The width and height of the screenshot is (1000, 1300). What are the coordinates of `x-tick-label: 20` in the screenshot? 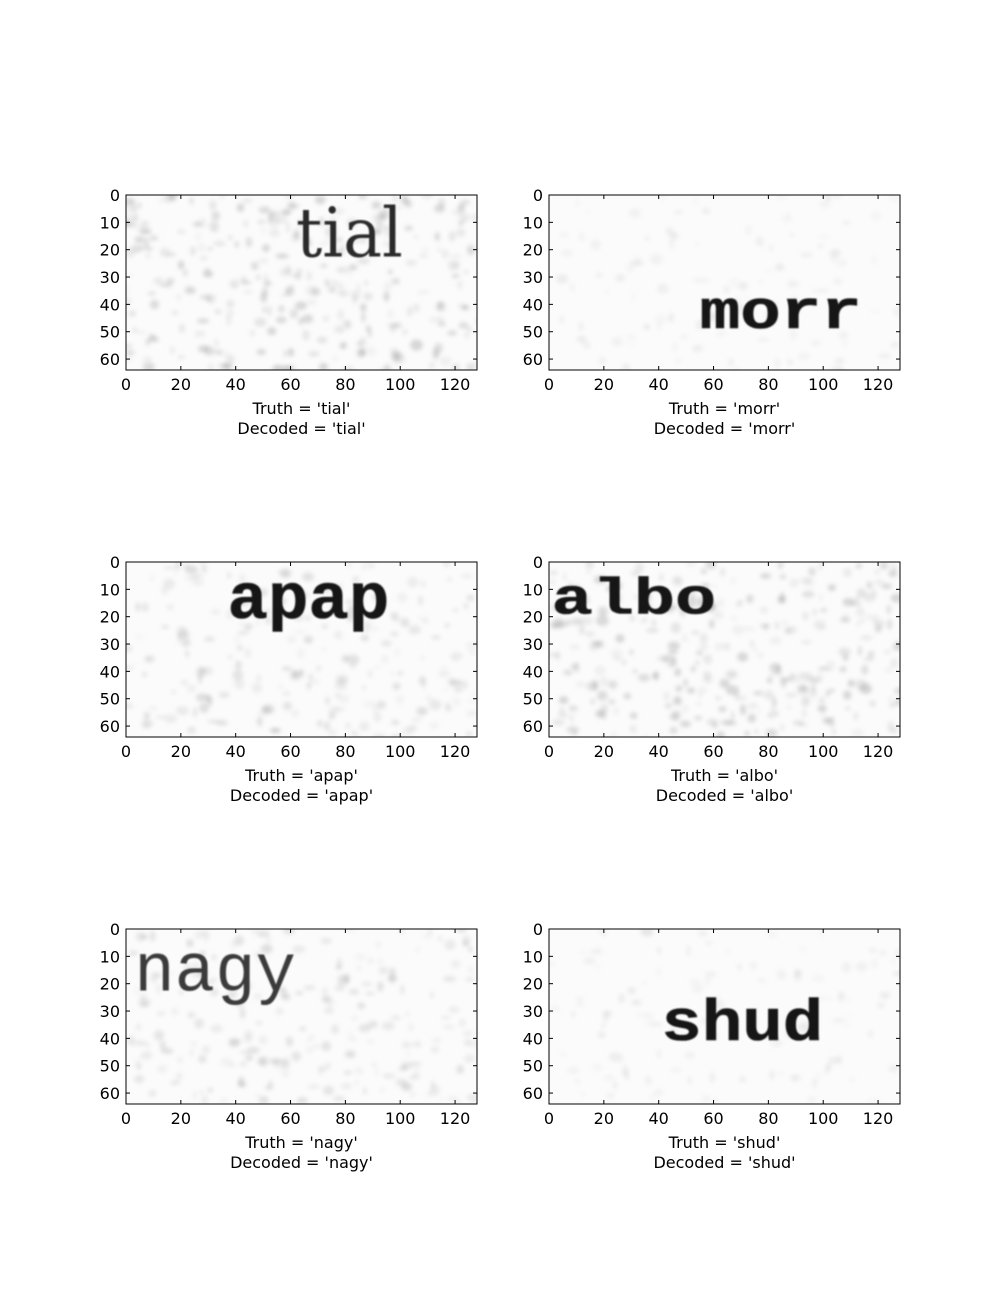 It's located at (604, 384).